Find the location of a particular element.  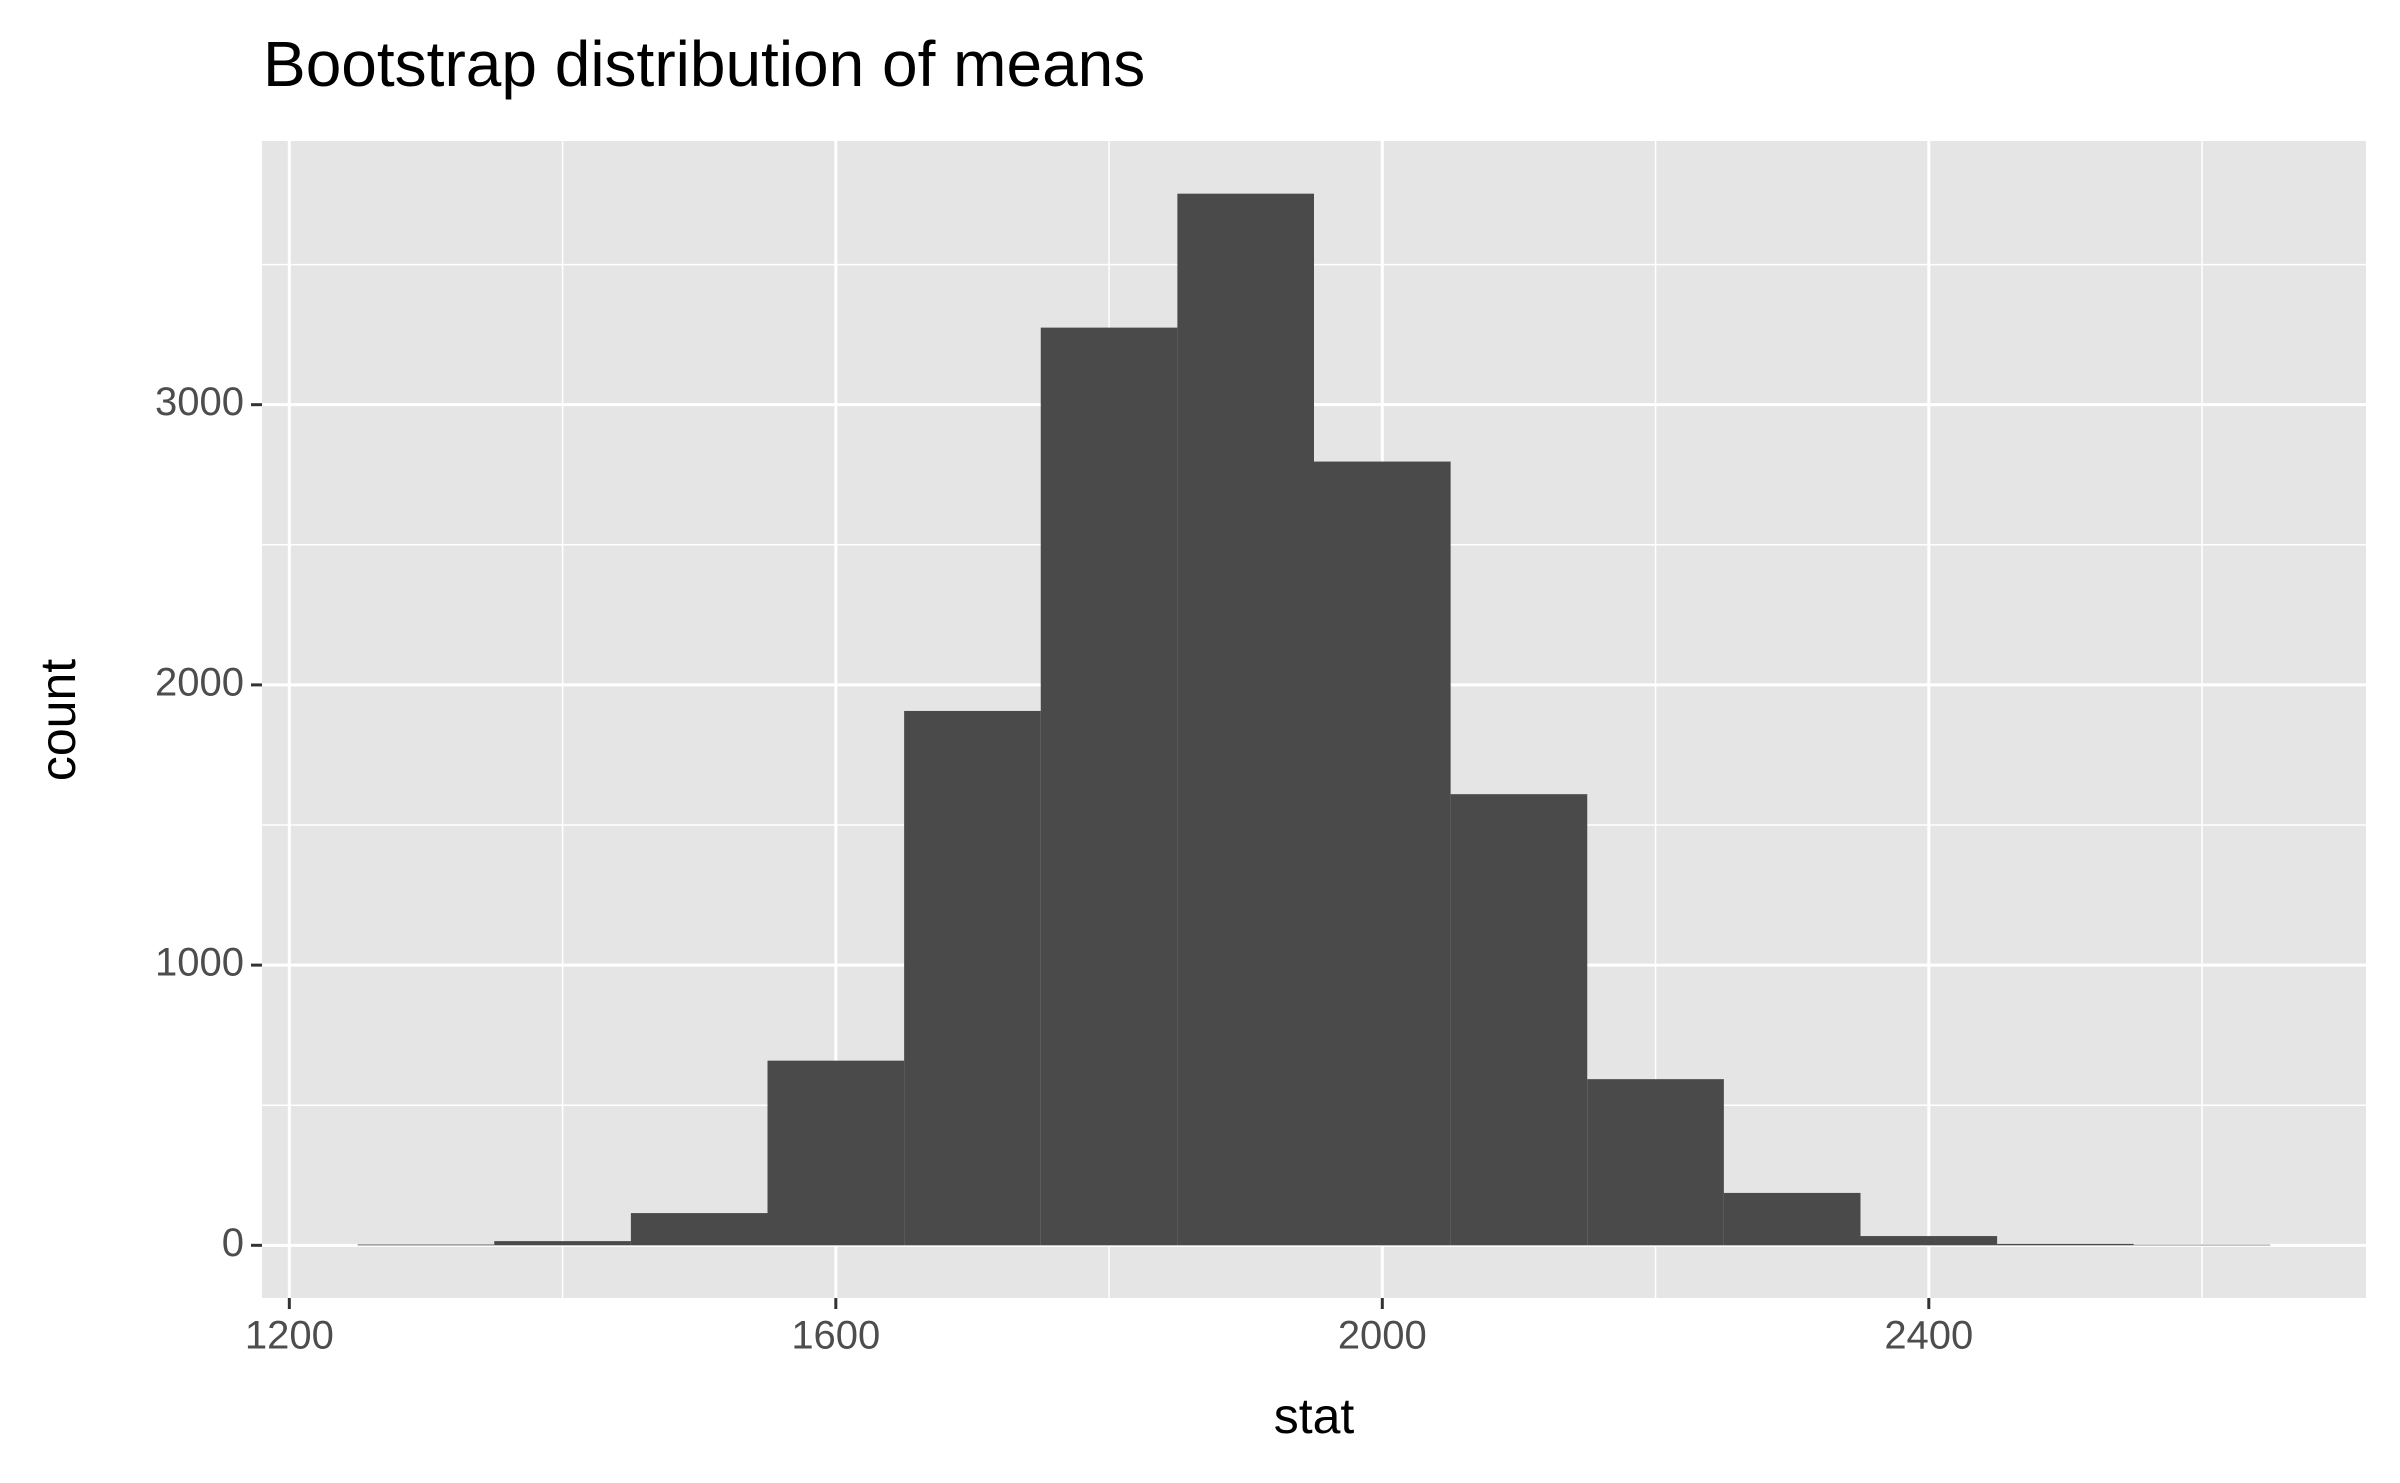

x-axis-title: stat is located at coordinates (1314, 1416).